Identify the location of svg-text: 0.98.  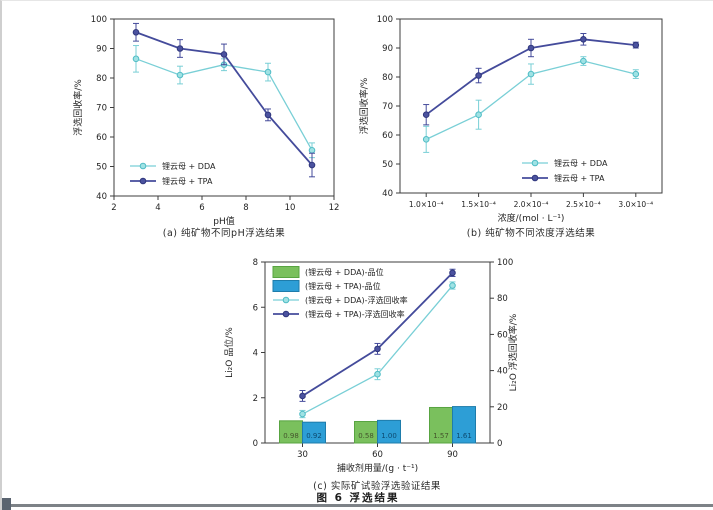
(291, 436).